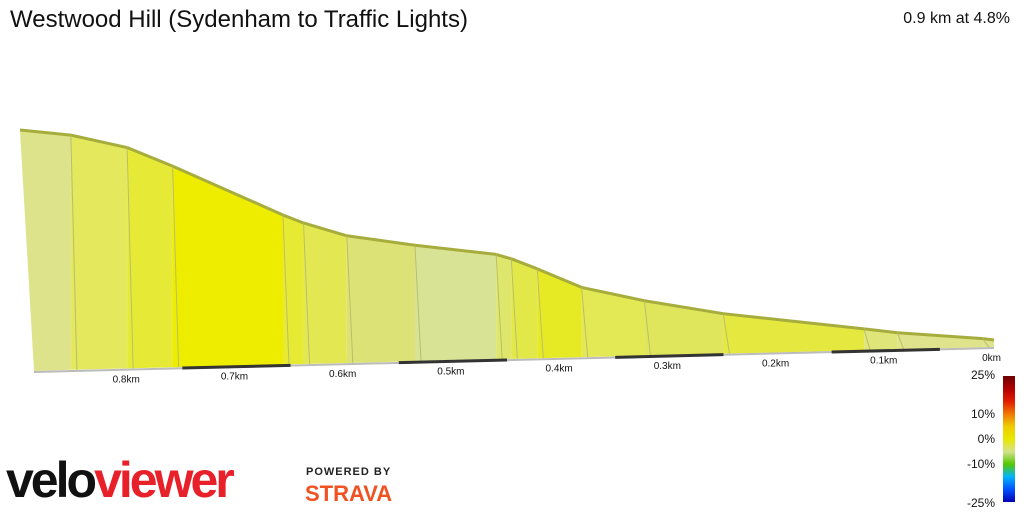 Image resolution: width=1024 pixels, height=512 pixels. I want to click on gradient-legend-labels: 25% 10% 0% -10% -25%, so click(981, 439).